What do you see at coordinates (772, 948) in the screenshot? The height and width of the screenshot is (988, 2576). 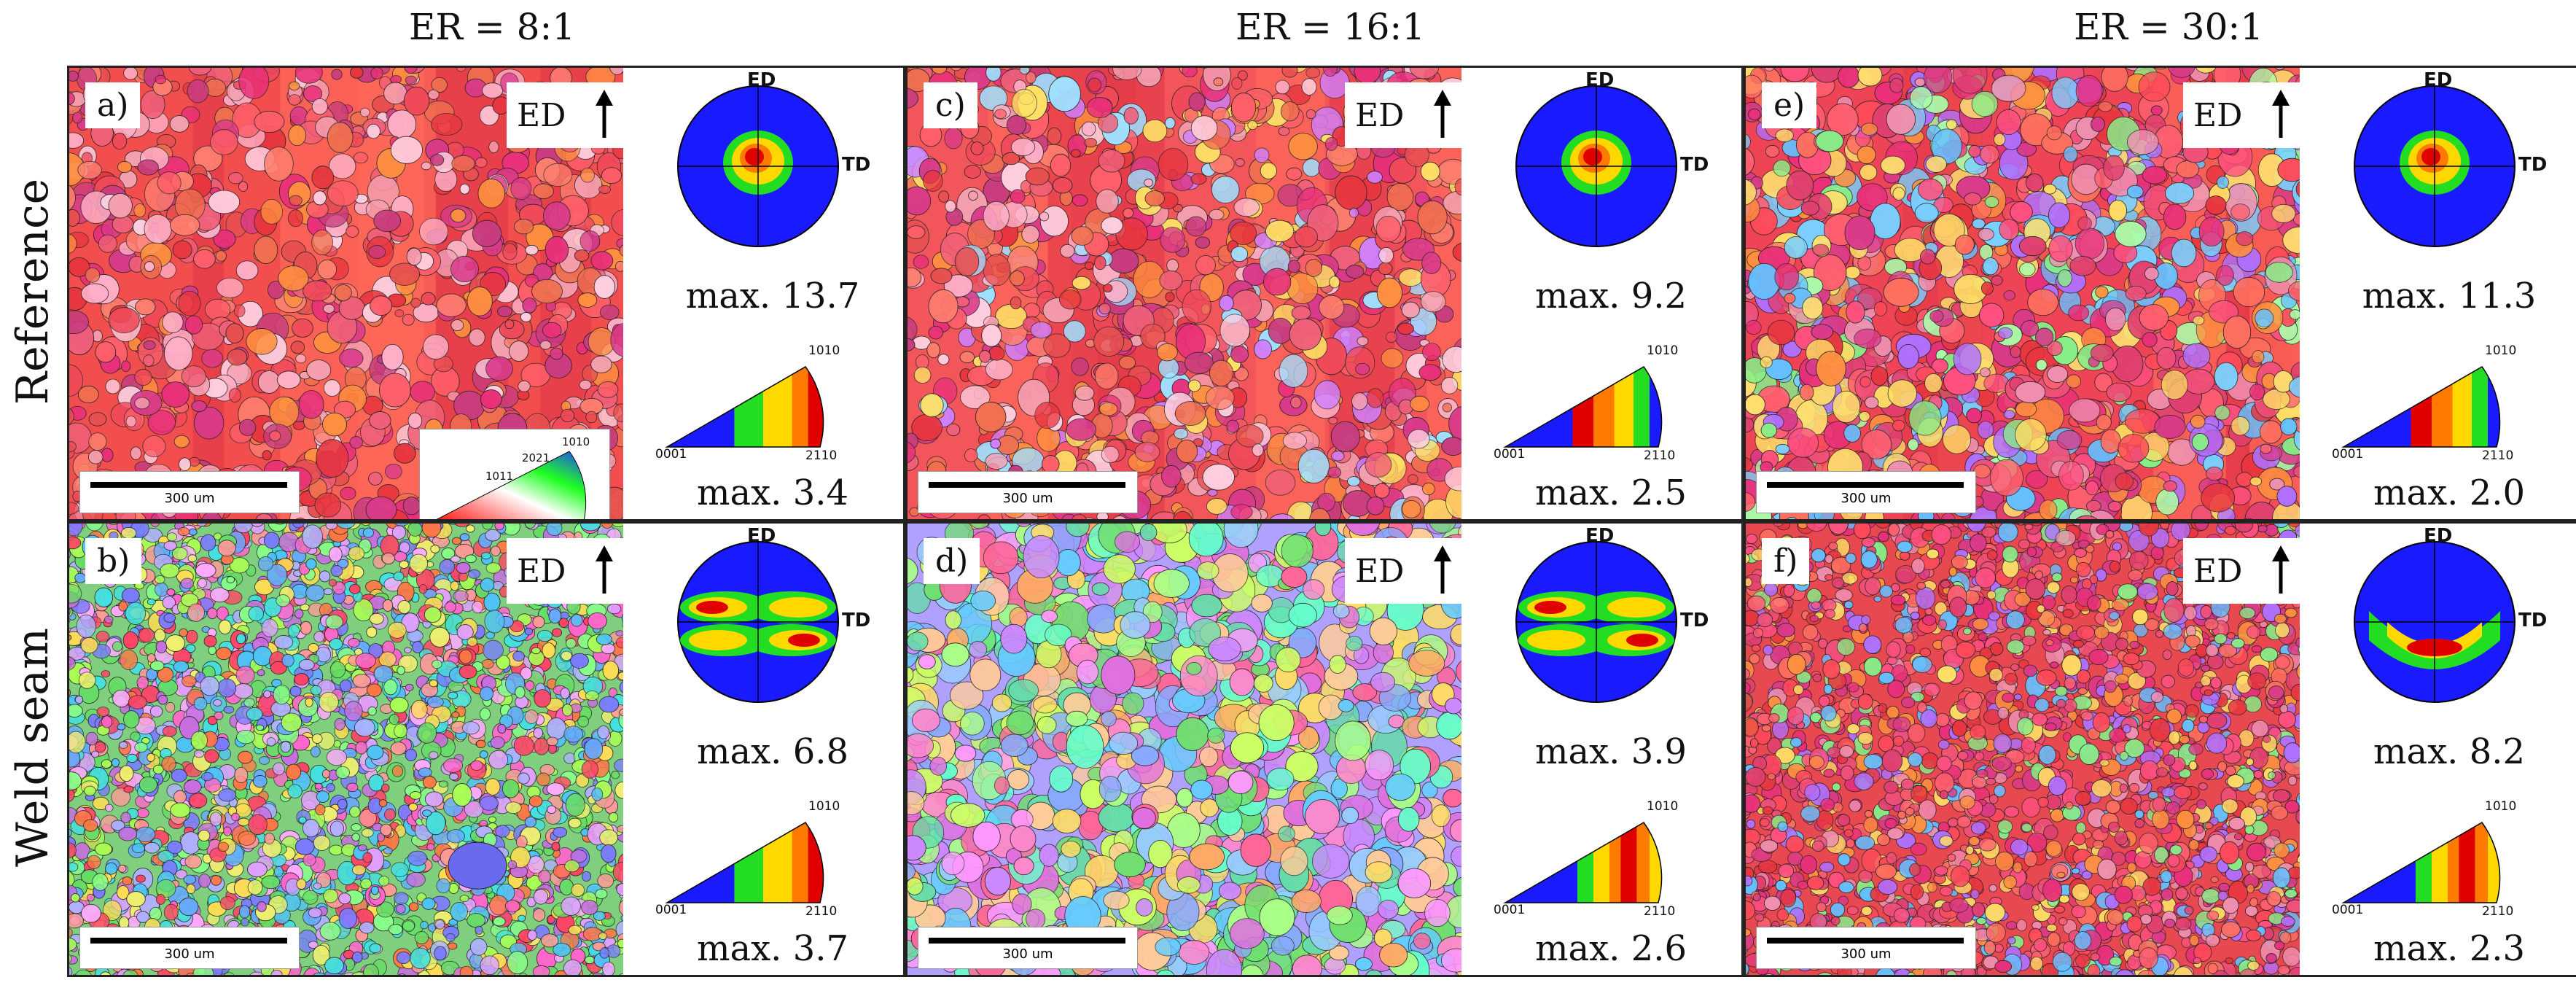 I see `ipf-max-value: max. 3.7` at bounding box center [772, 948].